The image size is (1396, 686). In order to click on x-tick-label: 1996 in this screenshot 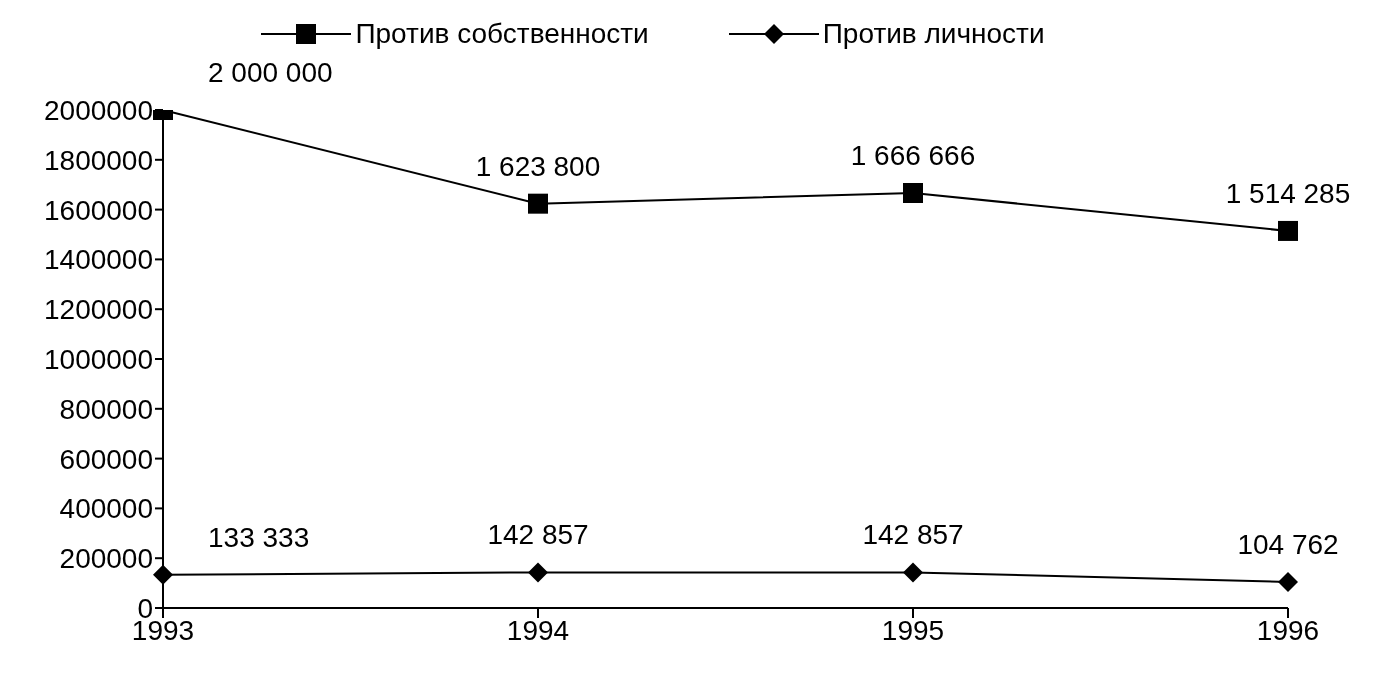, I will do `click(1288, 630)`.